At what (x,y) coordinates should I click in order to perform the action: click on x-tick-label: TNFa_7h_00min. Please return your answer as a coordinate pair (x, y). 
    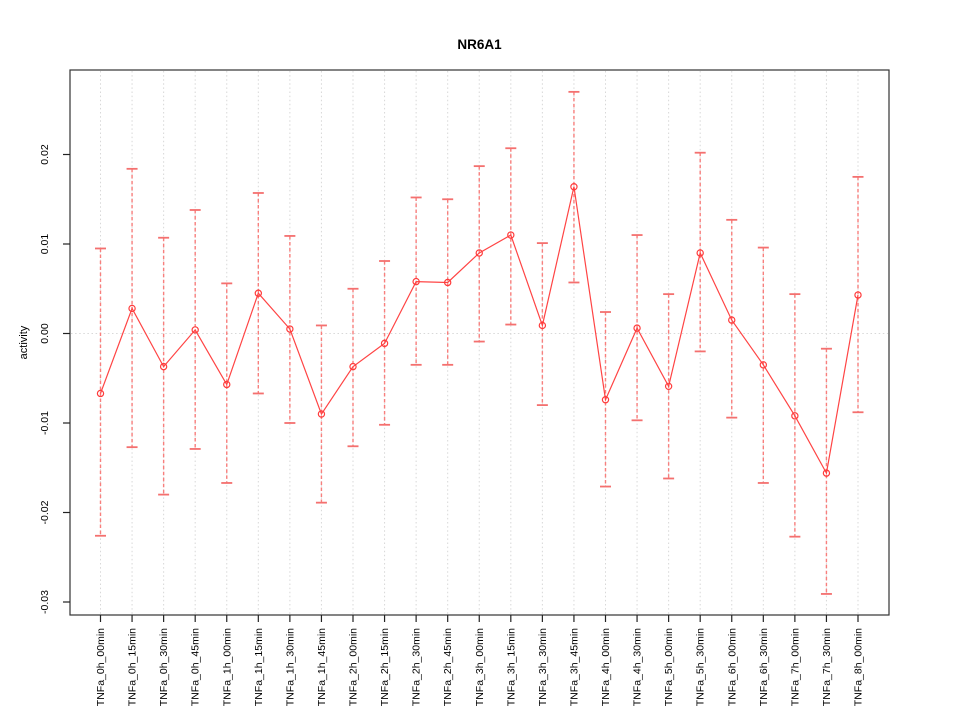
    Looking at the image, I should click on (795, 667).